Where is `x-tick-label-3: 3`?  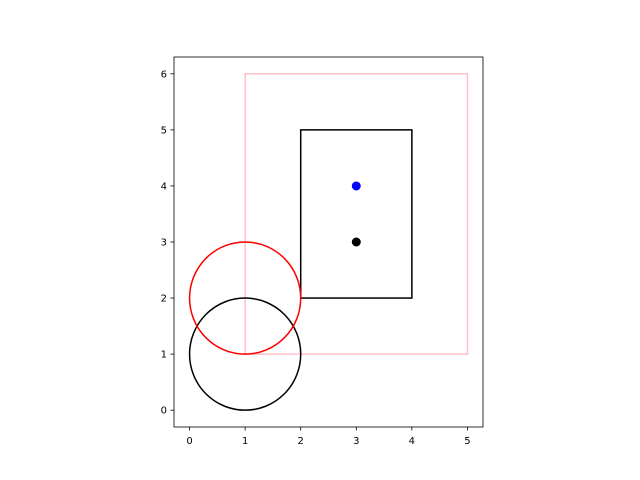 x-tick-label-3: 3 is located at coordinates (356, 441).